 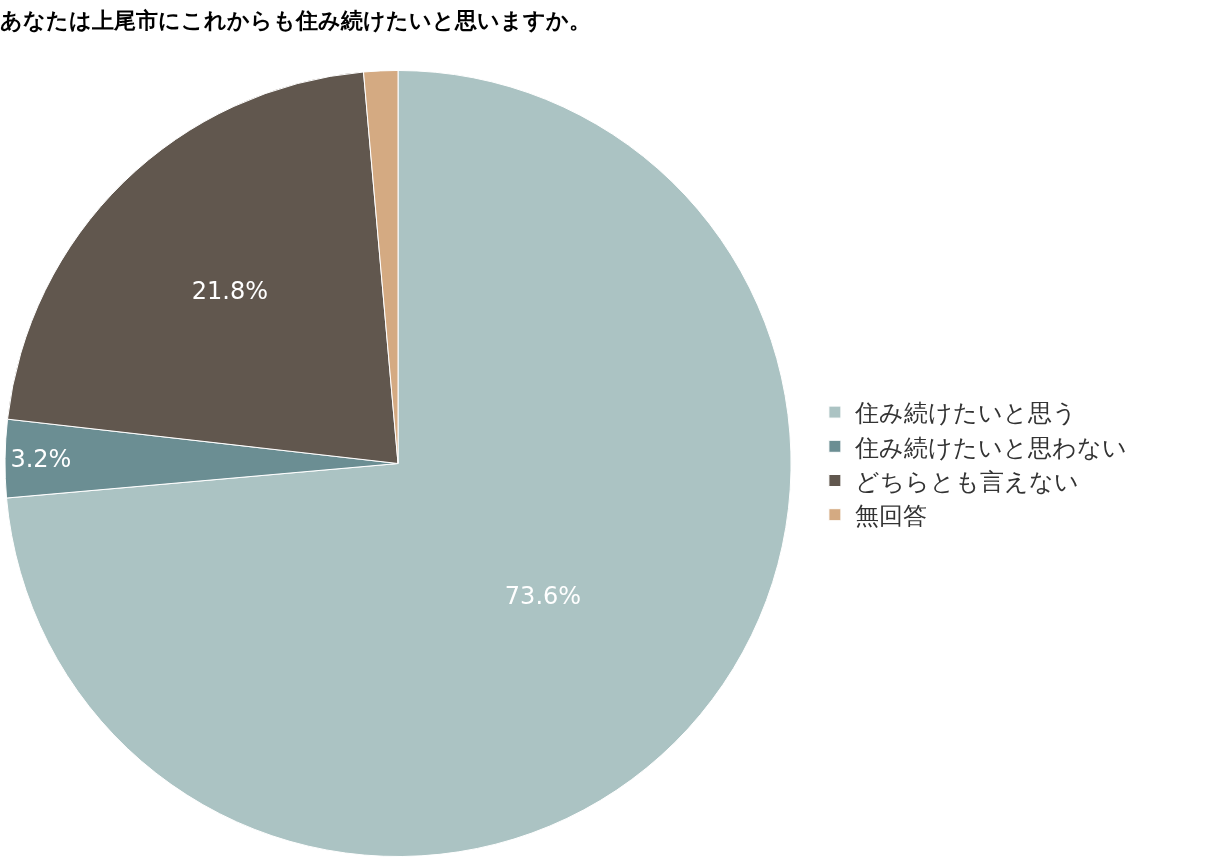 I want to click on data-label: 73.6%, so click(x=543, y=596).